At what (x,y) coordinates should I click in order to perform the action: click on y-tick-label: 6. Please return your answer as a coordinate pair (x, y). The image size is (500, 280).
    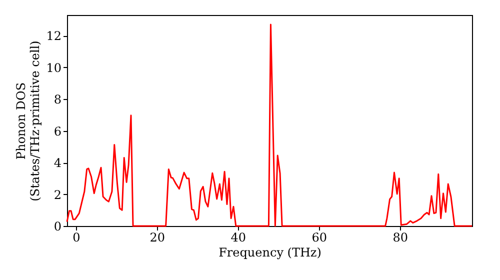
    Looking at the image, I should click on (58, 131).